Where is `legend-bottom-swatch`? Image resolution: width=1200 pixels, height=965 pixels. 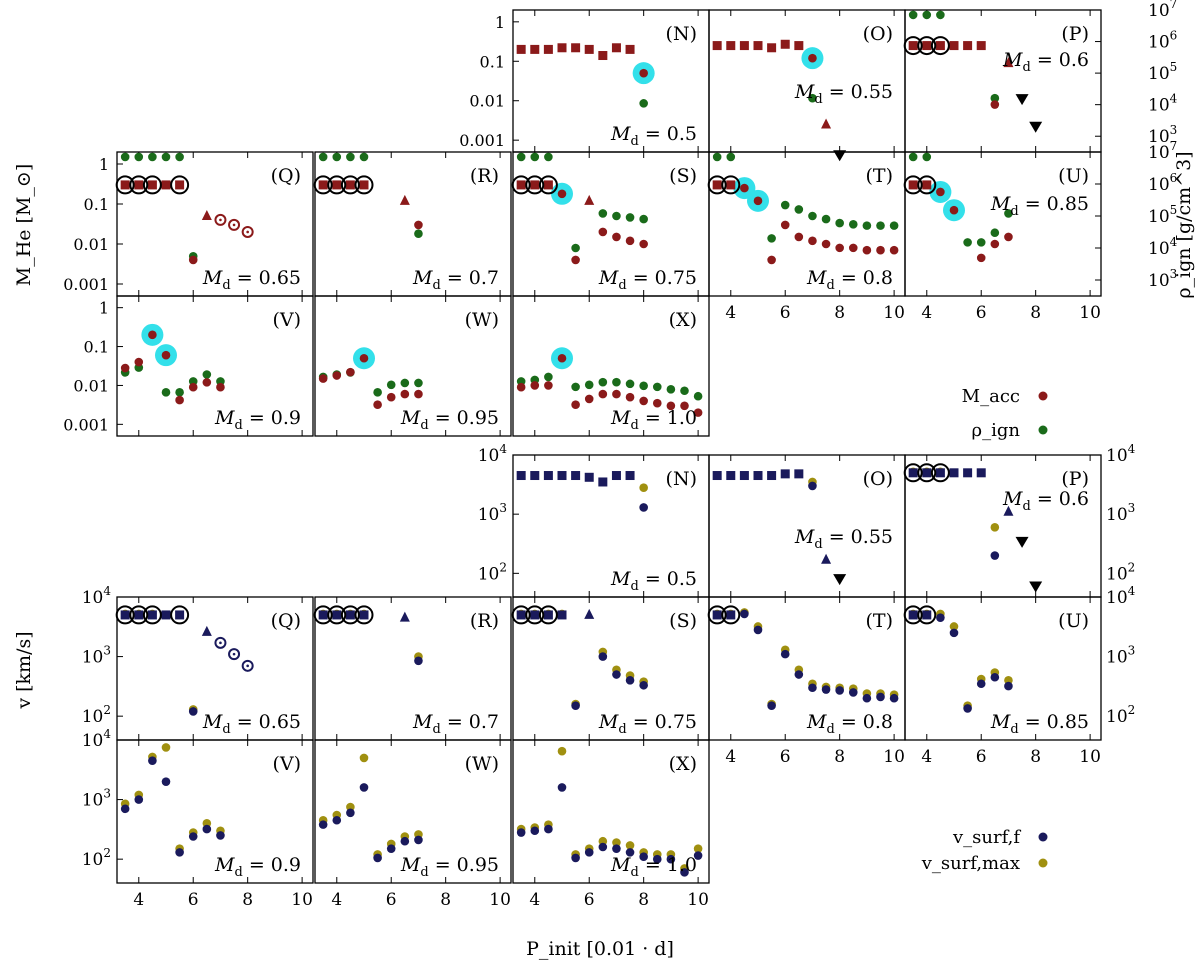
legend-bottom-swatch is located at coordinates (1043, 837).